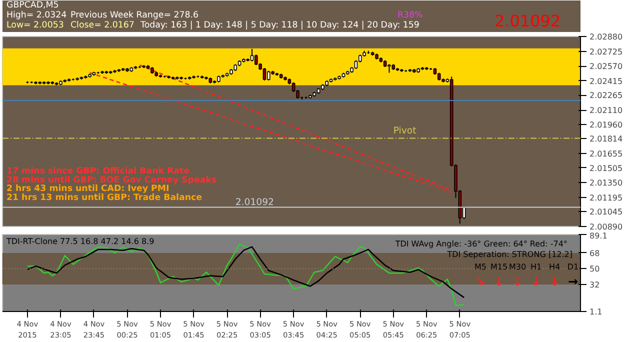 Image resolution: width=625 pixels, height=342 pixels. Describe the element at coordinates (410, 15) in the screenshot. I see `text: R38%` at that location.